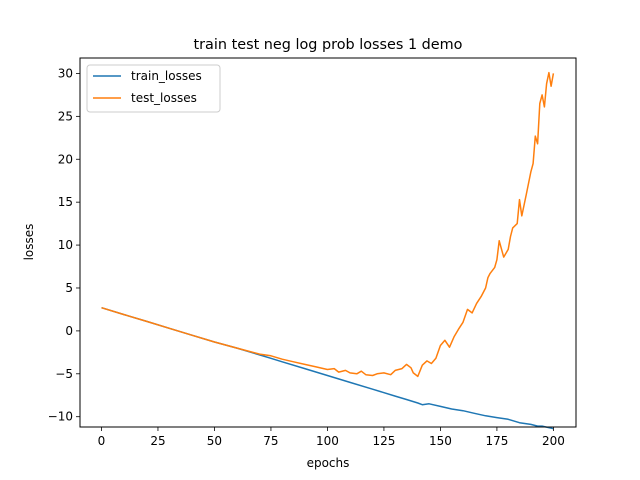 The width and height of the screenshot is (640, 480). I want to click on y-tick-label: 0, so click(69, 331).